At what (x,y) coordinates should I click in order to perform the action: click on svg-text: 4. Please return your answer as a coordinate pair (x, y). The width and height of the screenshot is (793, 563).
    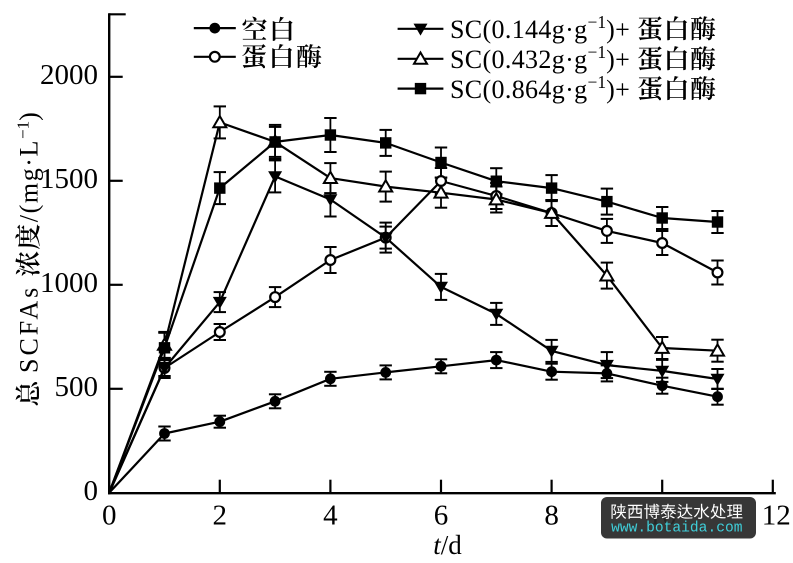
    Looking at the image, I should click on (330, 516).